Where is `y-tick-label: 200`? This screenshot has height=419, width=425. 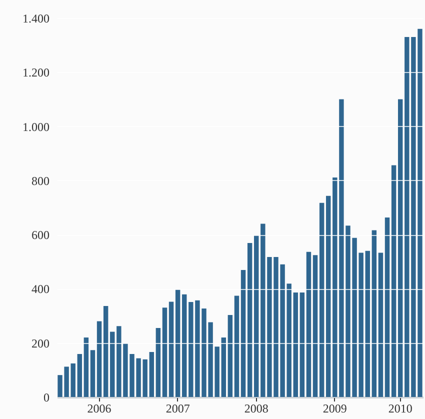 y-tick-label: 200 is located at coordinates (41, 343).